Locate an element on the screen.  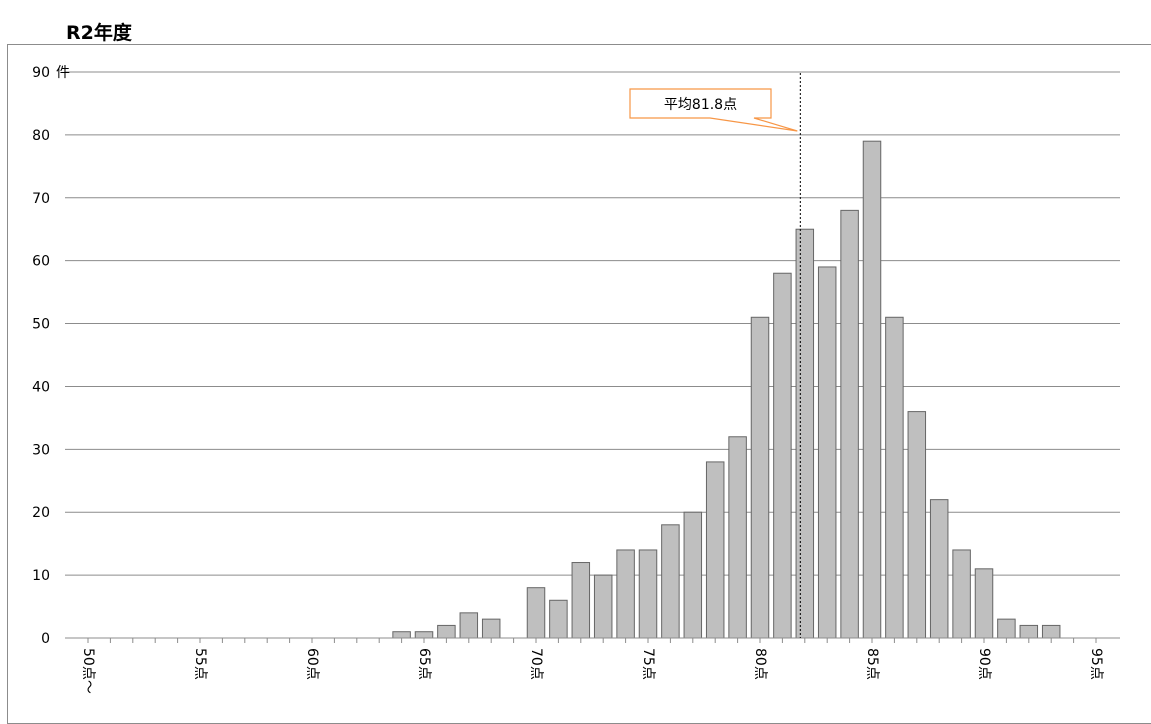
y-axis-unit: 件 is located at coordinates (63, 73).